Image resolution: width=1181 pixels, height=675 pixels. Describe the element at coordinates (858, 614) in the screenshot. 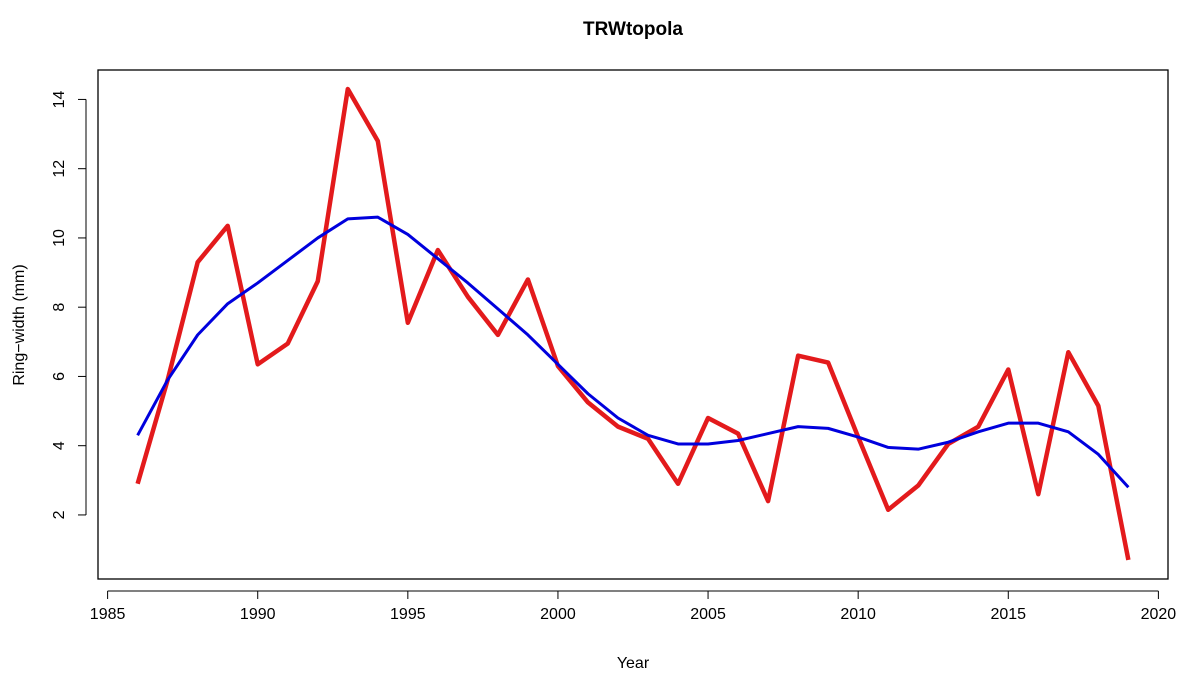

I see `x-tick-label: 2010` at that location.